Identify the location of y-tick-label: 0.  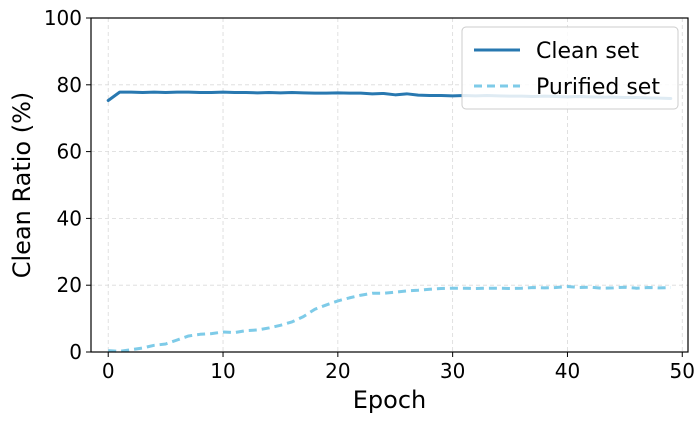
(75, 352).